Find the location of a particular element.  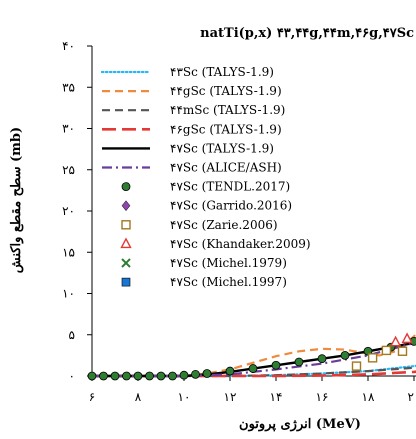

x-tick-label: ۶ is located at coordinates (92, 397).